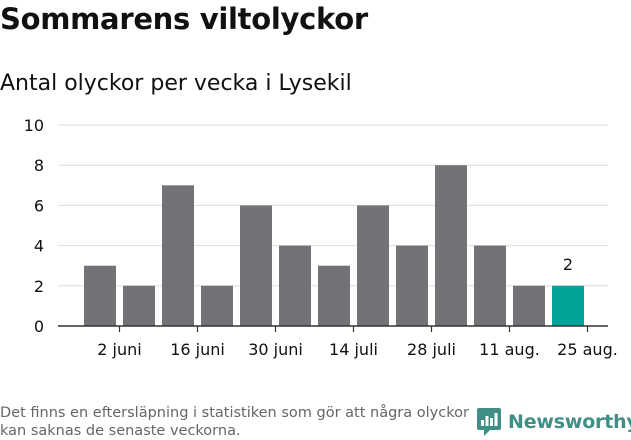  I want to click on x-tick-label: 25 aug., so click(587, 349).